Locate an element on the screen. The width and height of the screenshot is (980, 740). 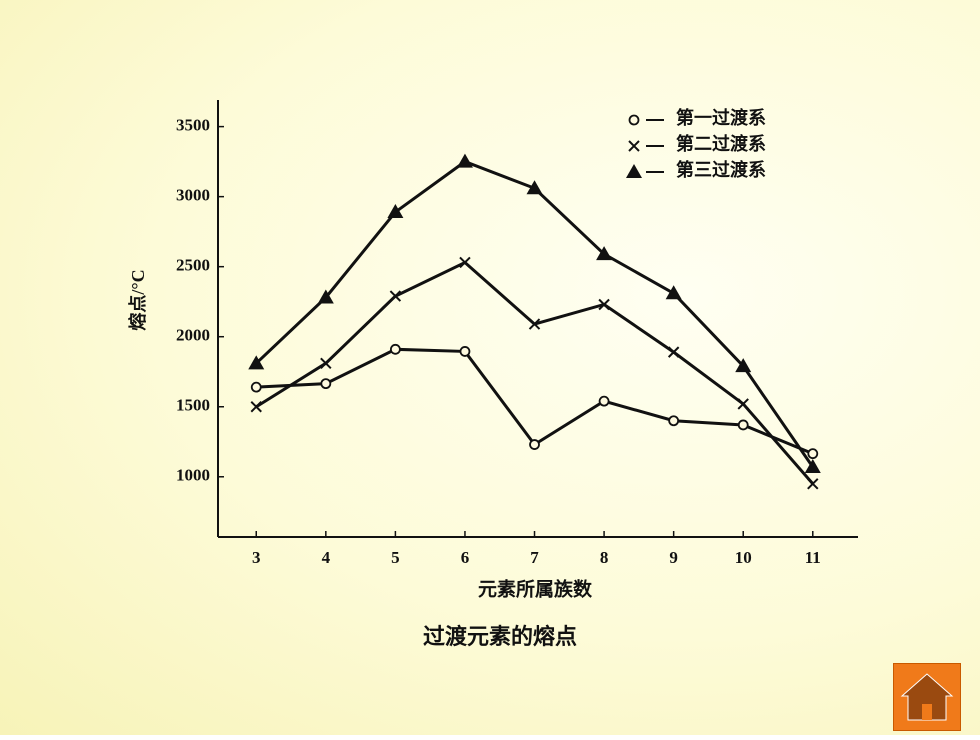
caption: 过渡元素的熔点 is located at coordinates (500, 636).